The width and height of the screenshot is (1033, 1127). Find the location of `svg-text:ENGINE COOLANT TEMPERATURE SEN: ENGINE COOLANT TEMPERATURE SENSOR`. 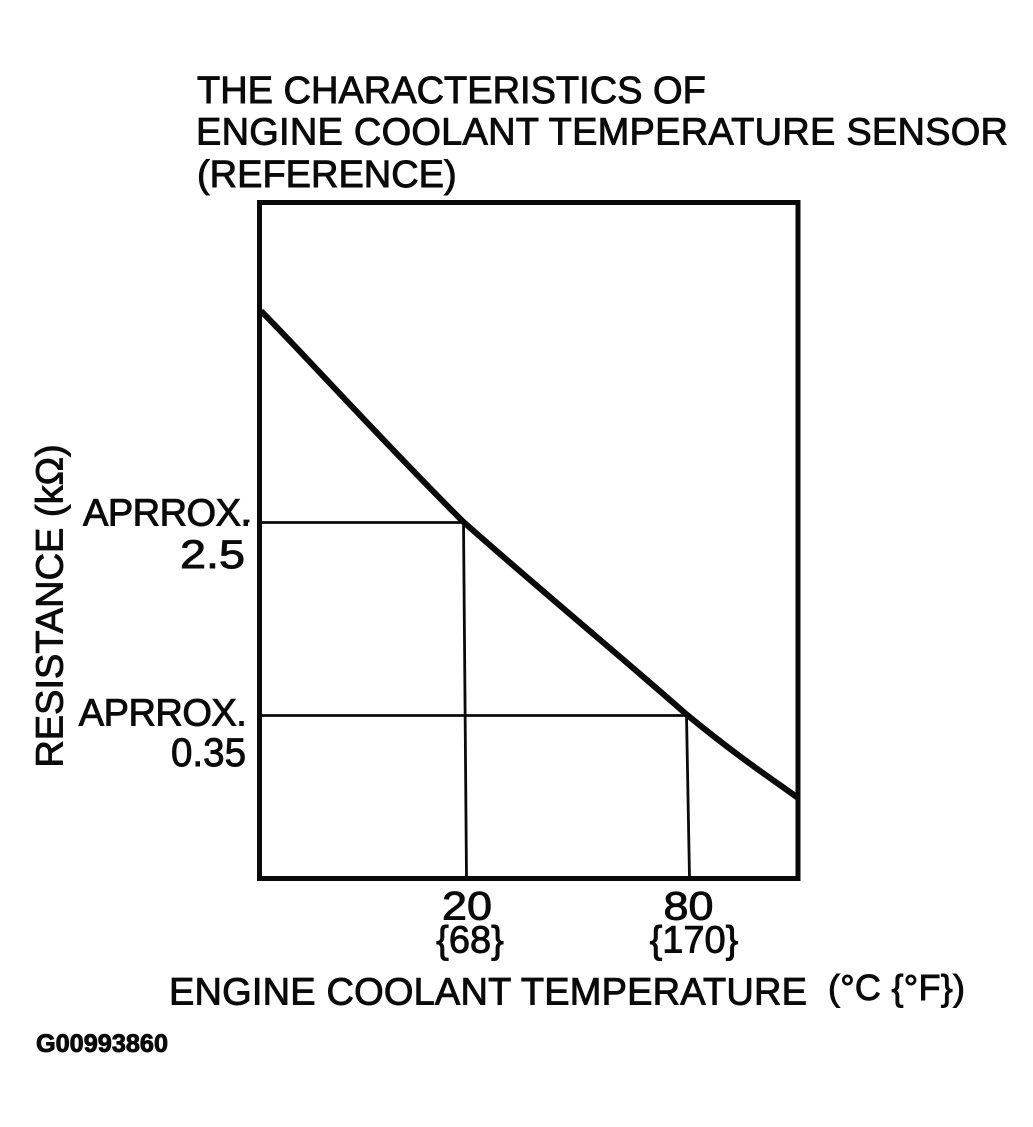

svg-text:ENGINE COOLANT TEMPERATURE SEN: ENGINE COOLANT TEMPERATURE SENSOR is located at coordinates (602, 133).